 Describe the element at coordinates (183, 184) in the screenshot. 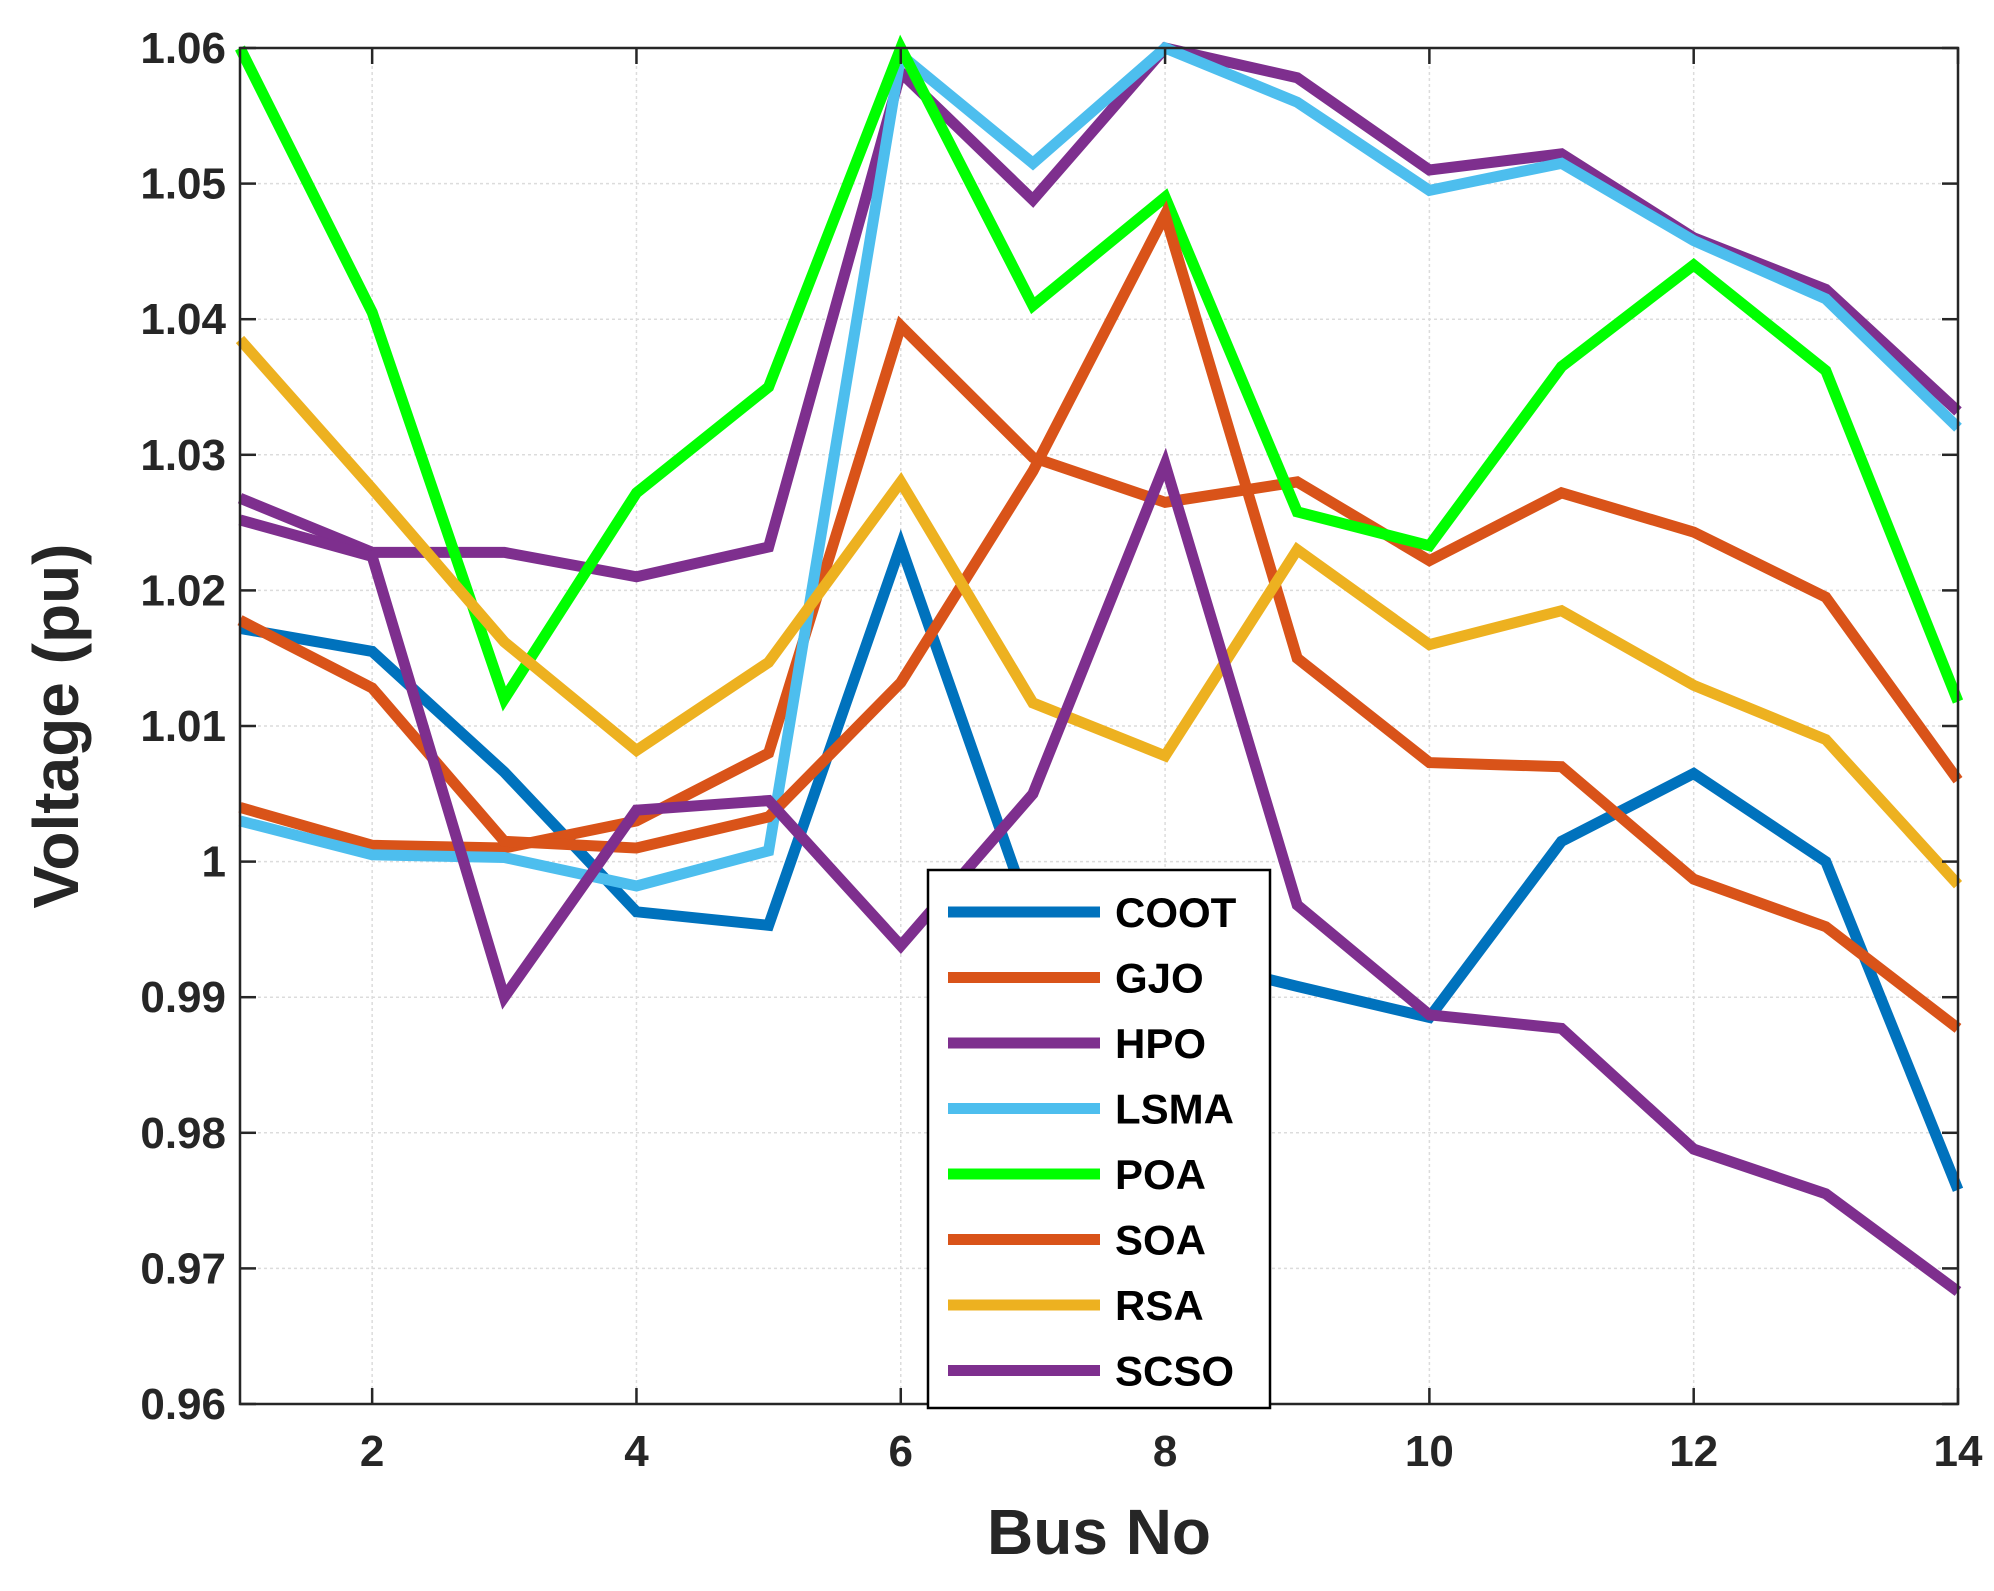

I see `y-tick-label: 1.05` at that location.